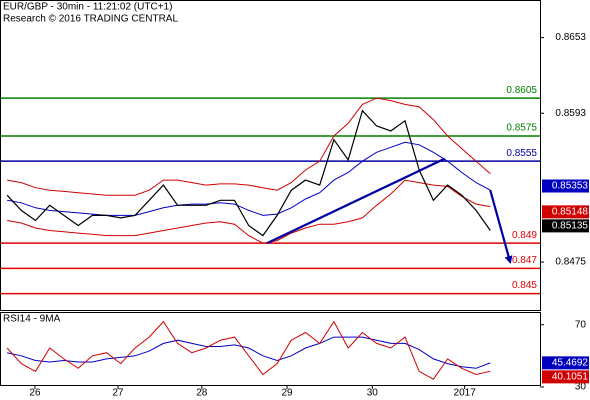 The height and width of the screenshot is (400, 590). What do you see at coordinates (524, 235) in the screenshot?
I see `level-label: 0.849` at bounding box center [524, 235].